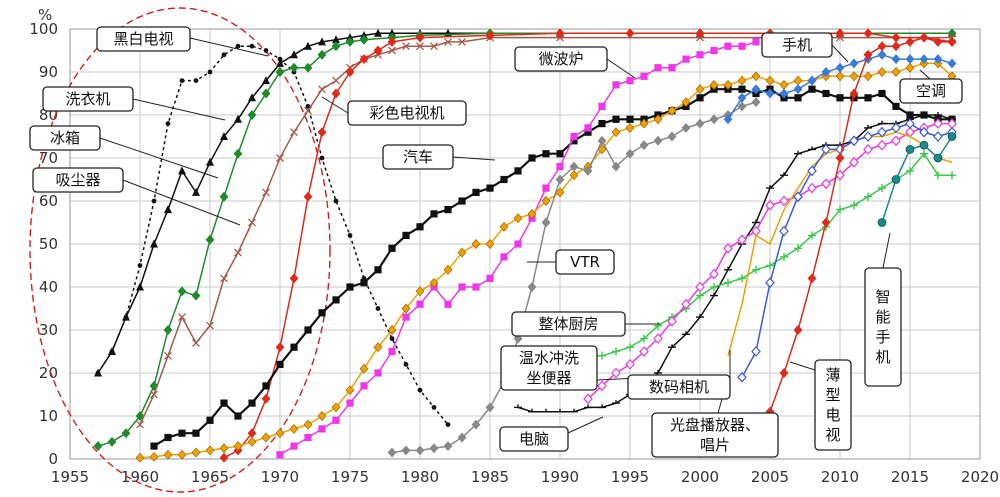  What do you see at coordinates (48, 416) in the screenshot?
I see `y-tick-label: 10` at bounding box center [48, 416].